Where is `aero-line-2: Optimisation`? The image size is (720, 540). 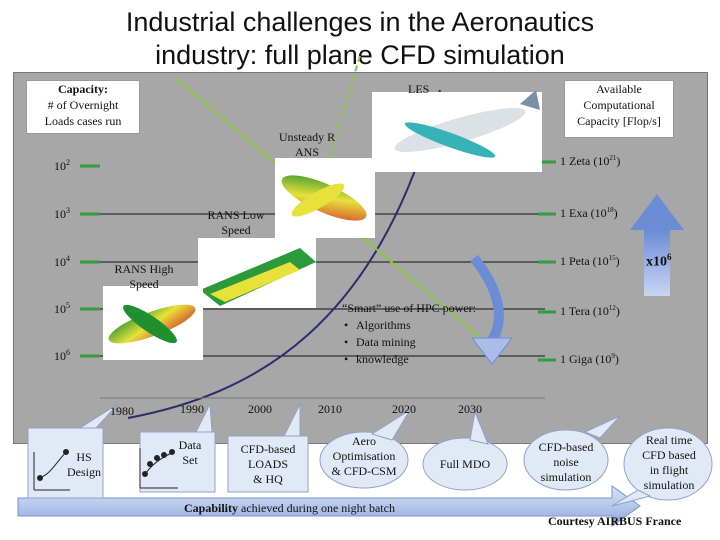
aero-line-2: Optimisation is located at coordinates (364, 456).